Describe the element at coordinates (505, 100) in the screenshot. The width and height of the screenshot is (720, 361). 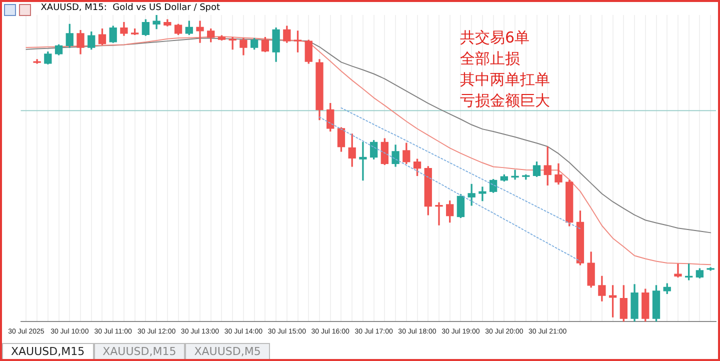
I see `annotation: 亏损金额巨大` at that location.